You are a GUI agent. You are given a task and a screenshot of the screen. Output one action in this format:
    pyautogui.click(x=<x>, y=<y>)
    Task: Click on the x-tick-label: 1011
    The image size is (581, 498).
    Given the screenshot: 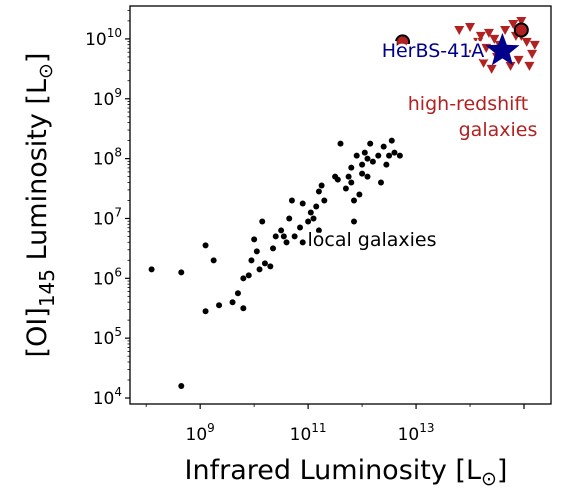 What is the action you would take?
    pyautogui.click(x=308, y=433)
    